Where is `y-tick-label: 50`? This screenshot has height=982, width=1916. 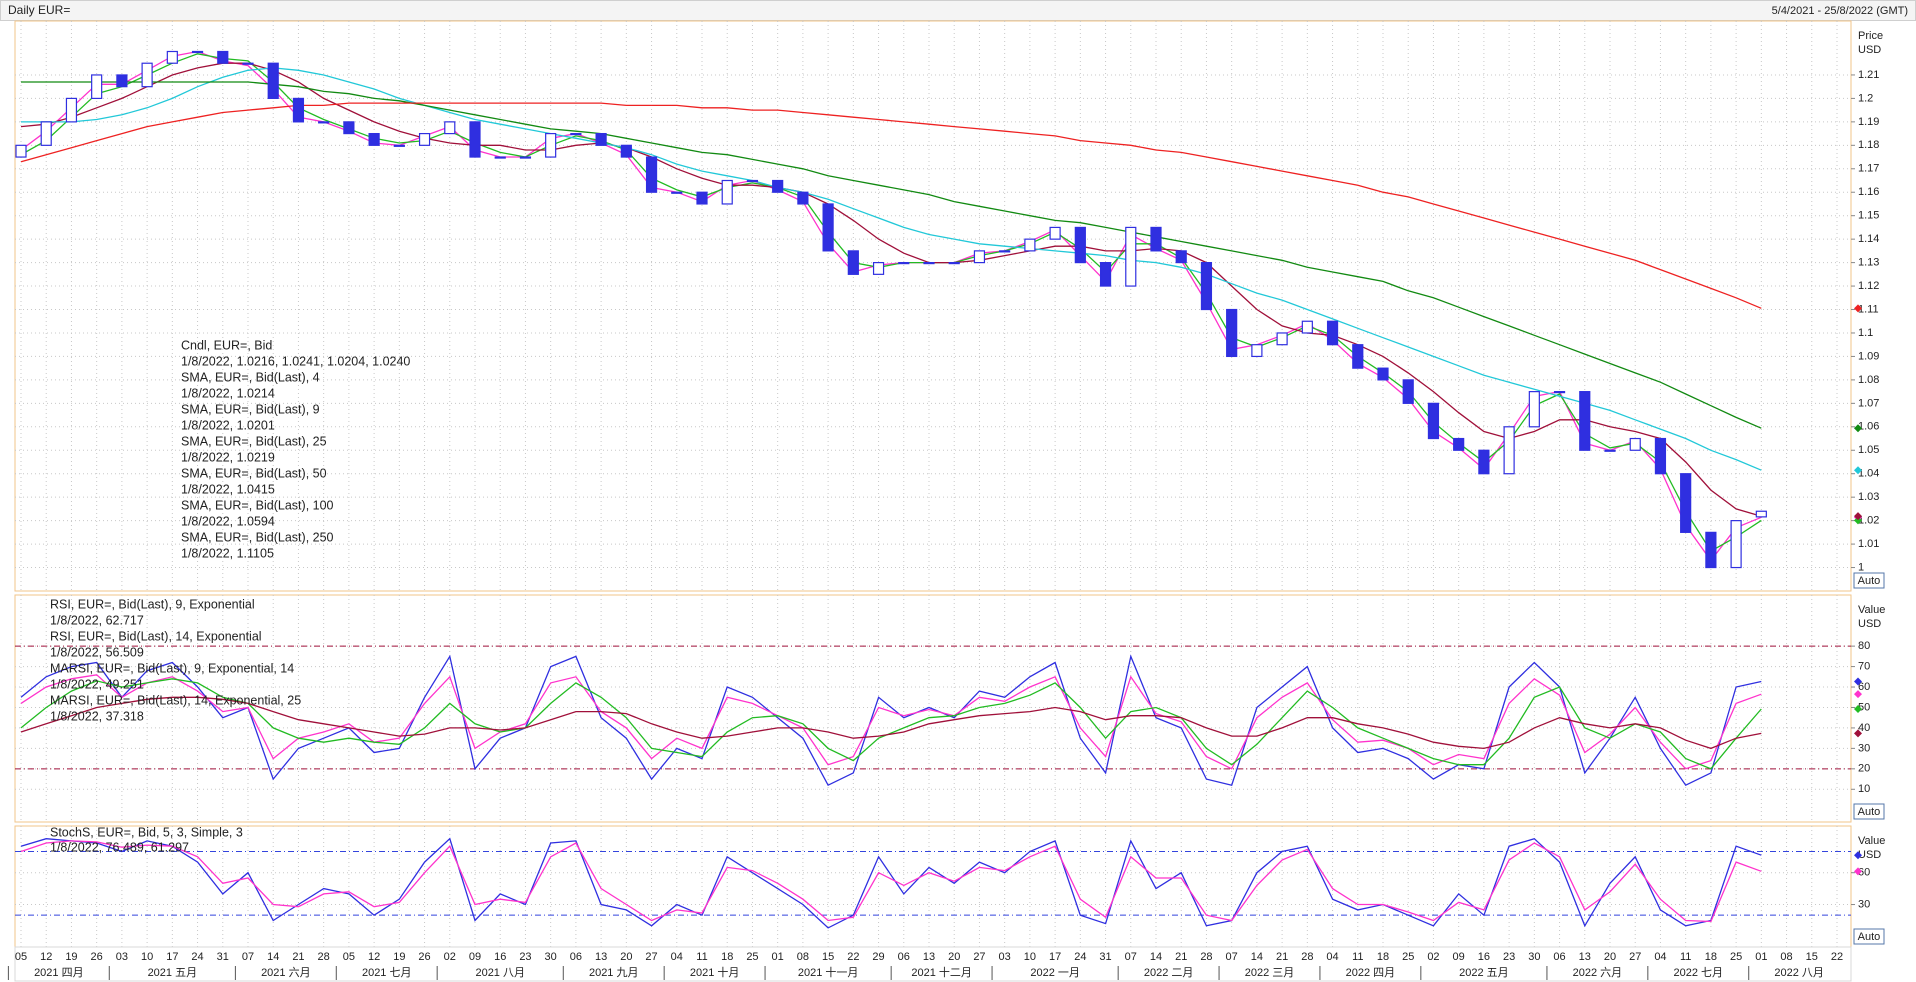 y-tick-label: 50 is located at coordinates (1864, 707).